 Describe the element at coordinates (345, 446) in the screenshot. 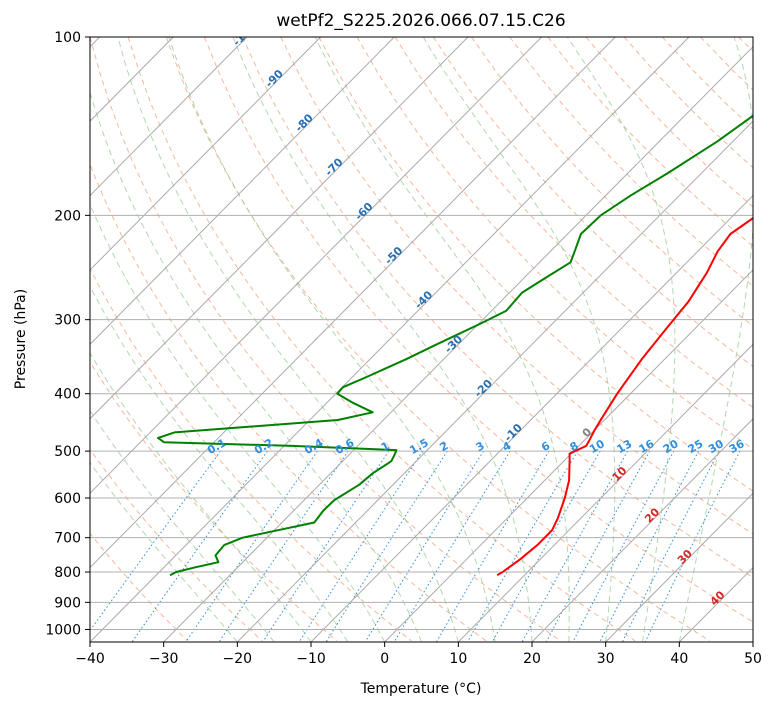

I see `mixing-ratio-label: 0.6` at that location.